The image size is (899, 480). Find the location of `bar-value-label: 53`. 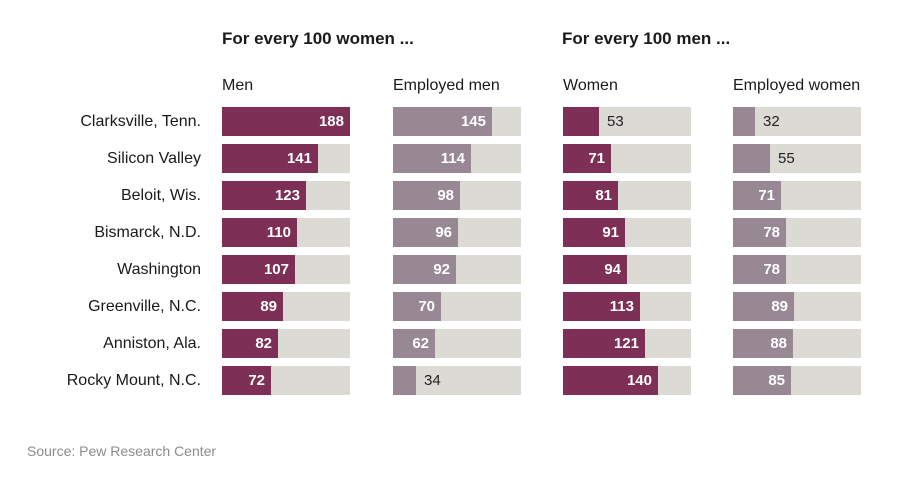

bar-value-label: 53 is located at coordinates (615, 121).